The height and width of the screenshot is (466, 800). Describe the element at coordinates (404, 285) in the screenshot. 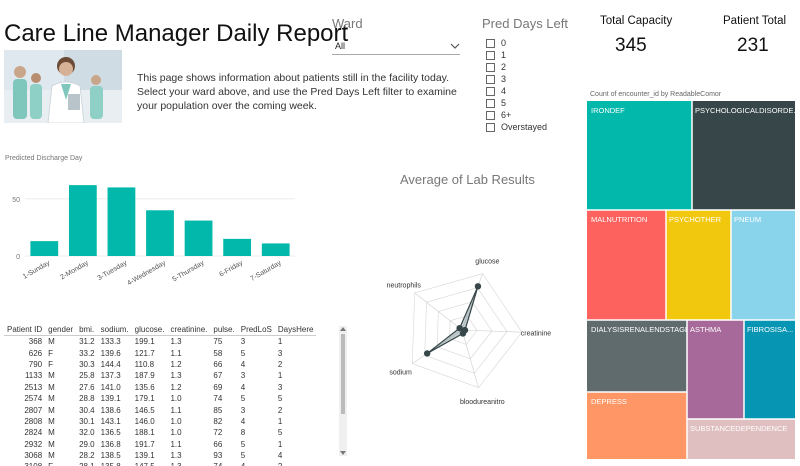

I see `radar-axis-label: neutrophils` at that location.